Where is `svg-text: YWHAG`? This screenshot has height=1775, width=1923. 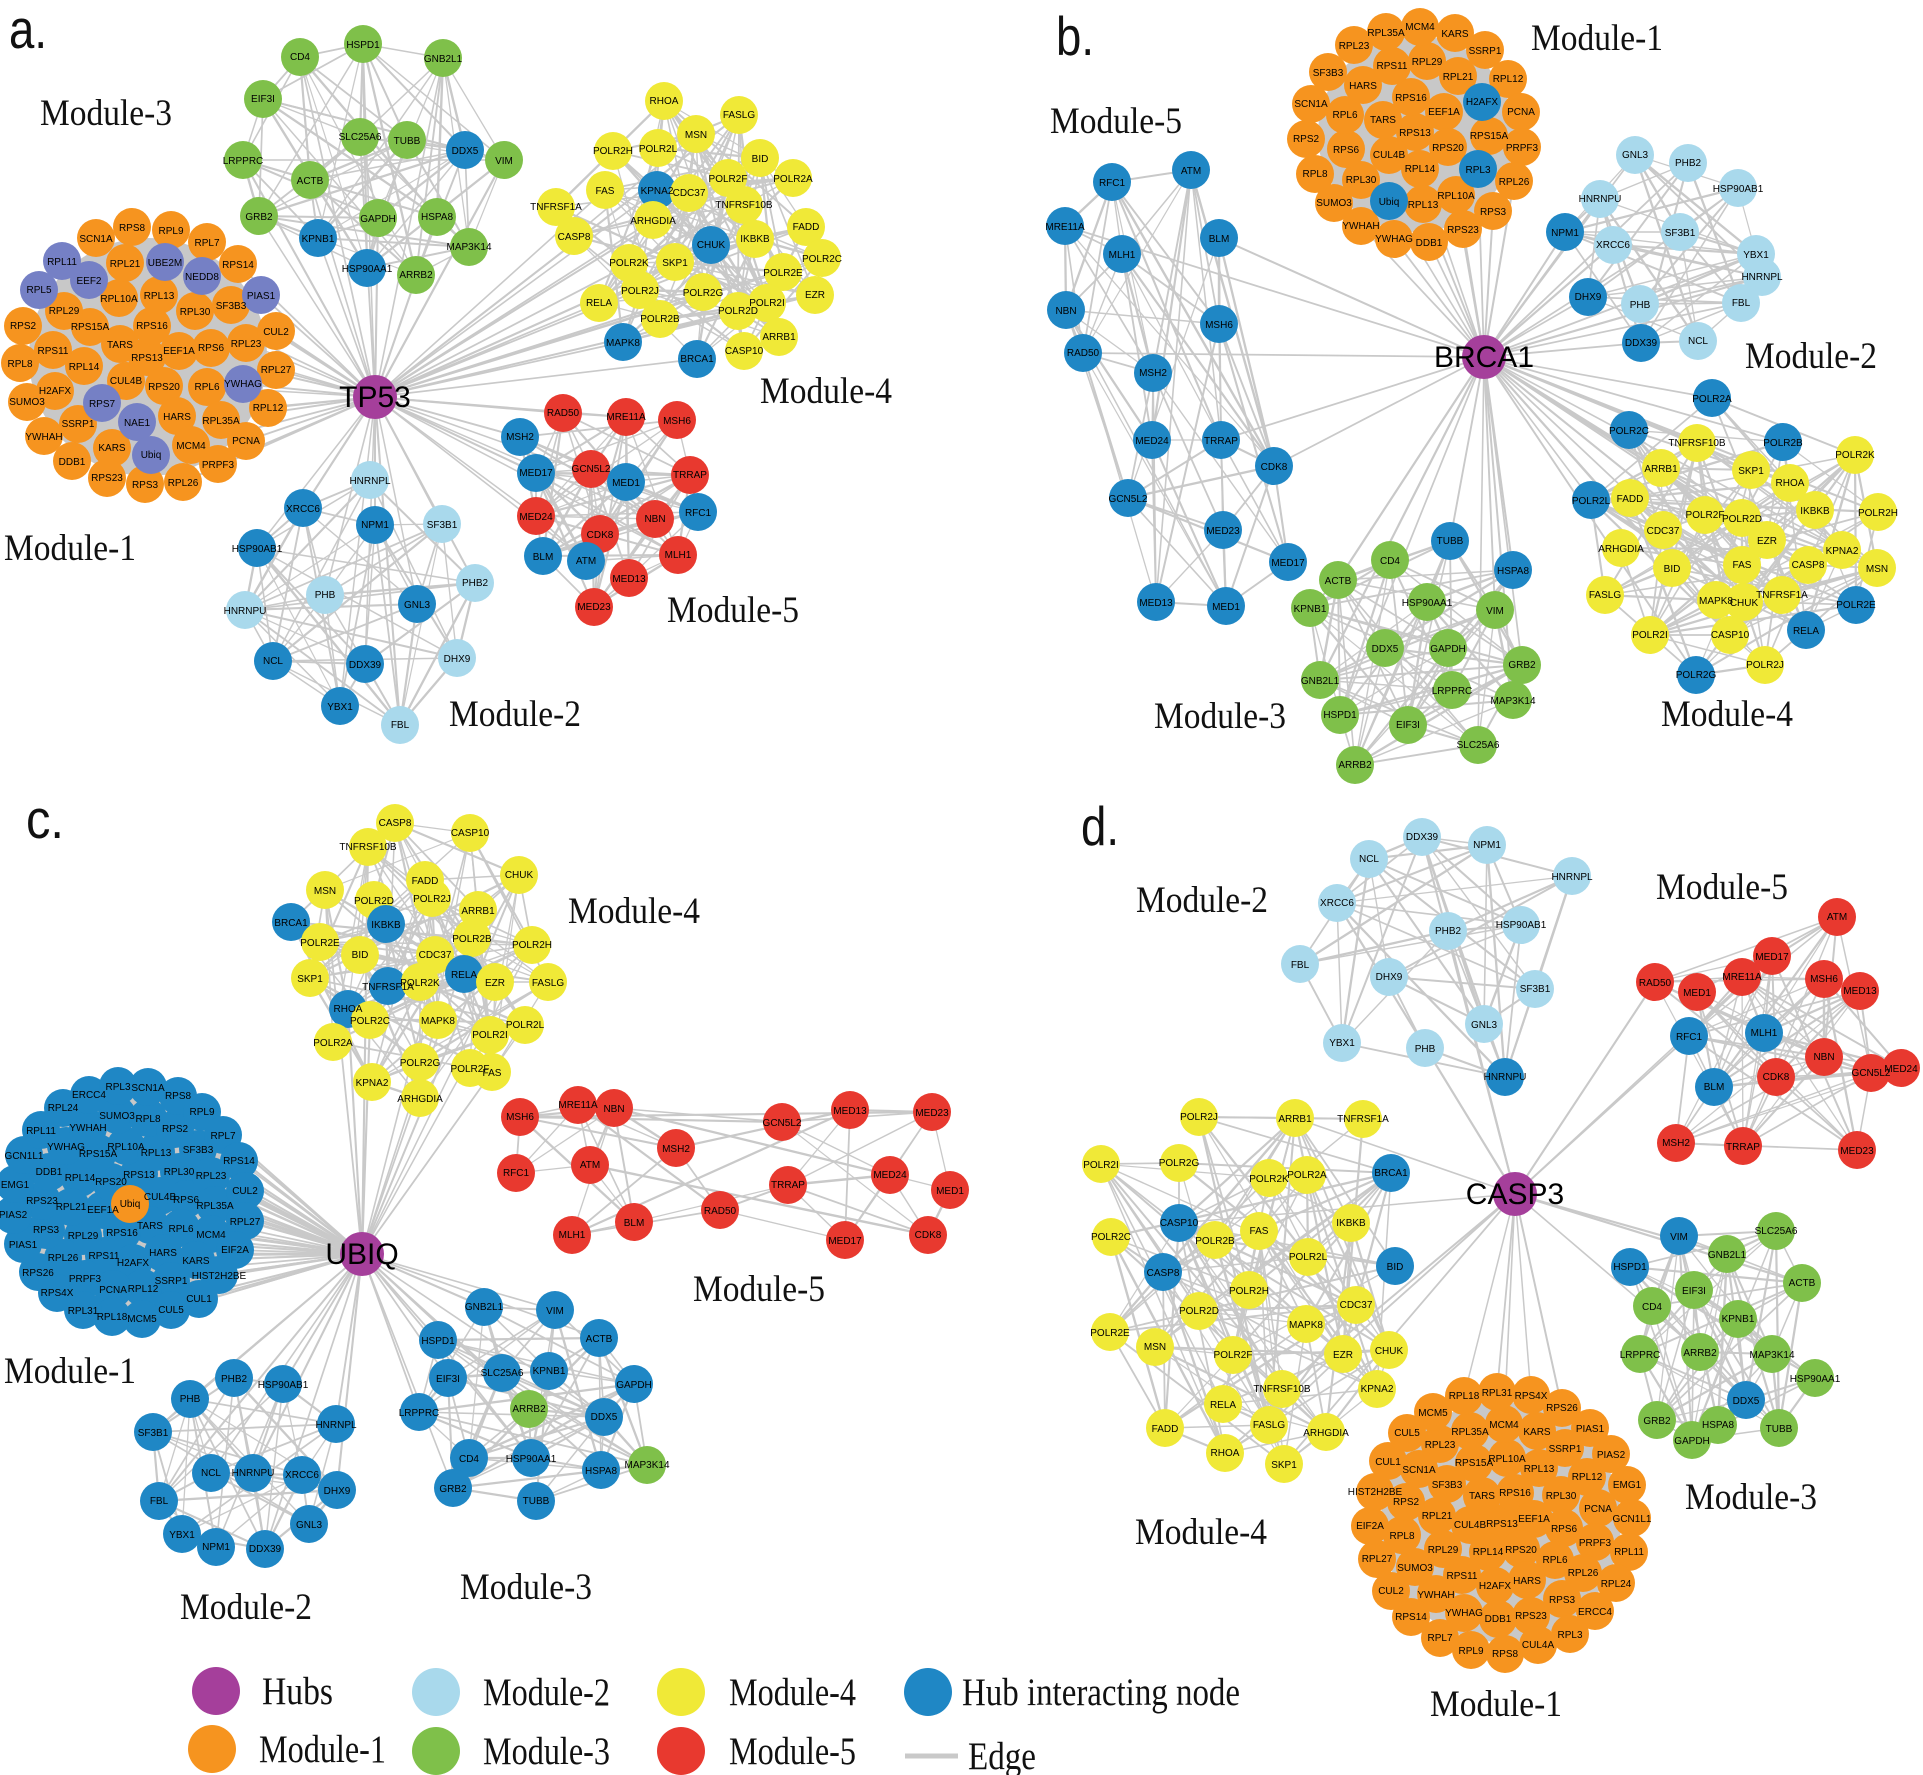
svg-text: YWHAG is located at coordinates (1394, 239).